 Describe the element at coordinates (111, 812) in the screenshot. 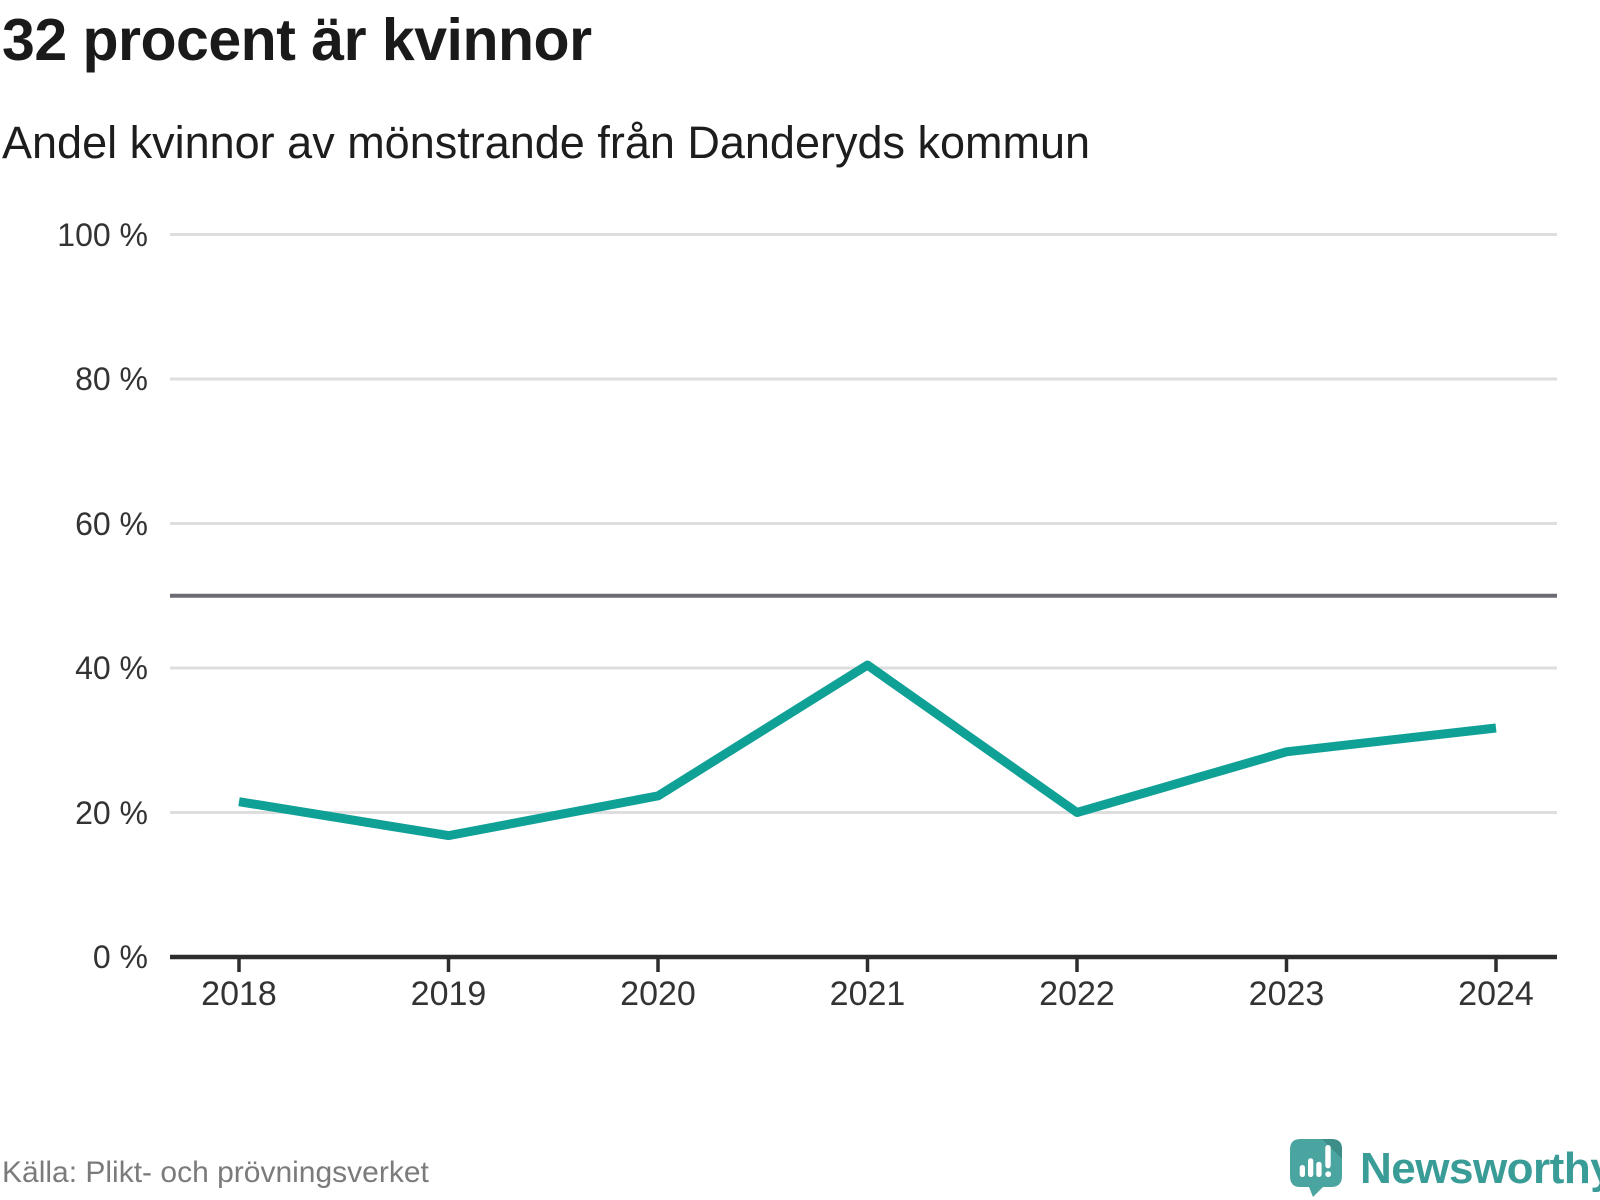

I see `y-axis-tick-label: 20 %` at that location.